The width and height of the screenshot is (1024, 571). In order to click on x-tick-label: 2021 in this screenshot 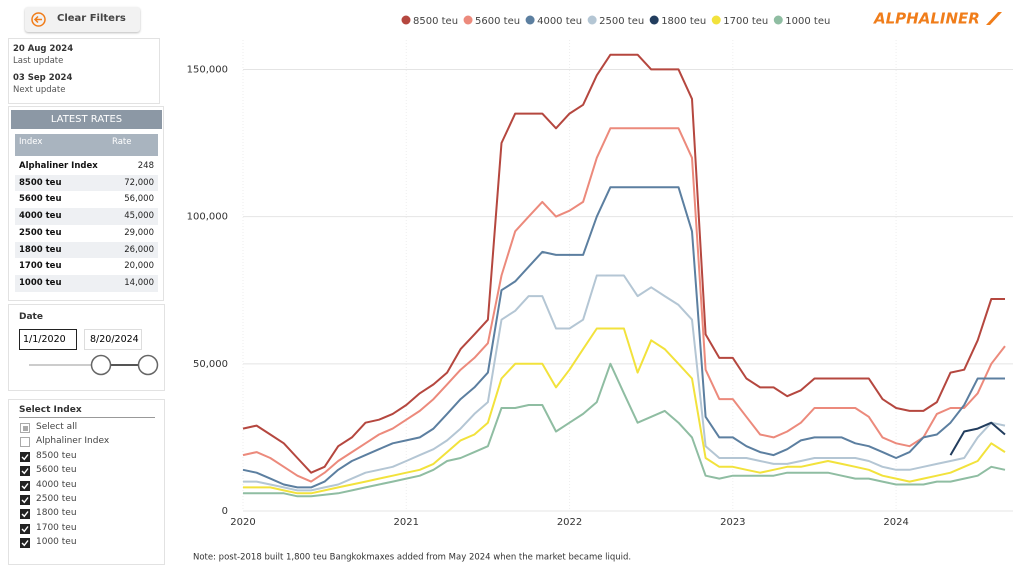, I will do `click(406, 522)`.